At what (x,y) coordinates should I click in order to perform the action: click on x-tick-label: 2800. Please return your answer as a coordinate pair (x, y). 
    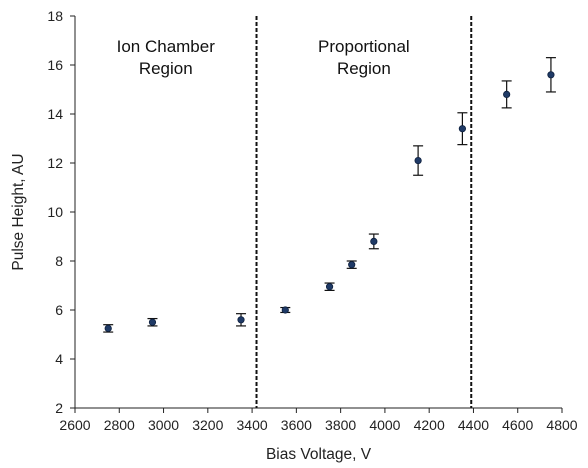
    Looking at the image, I should click on (119, 425).